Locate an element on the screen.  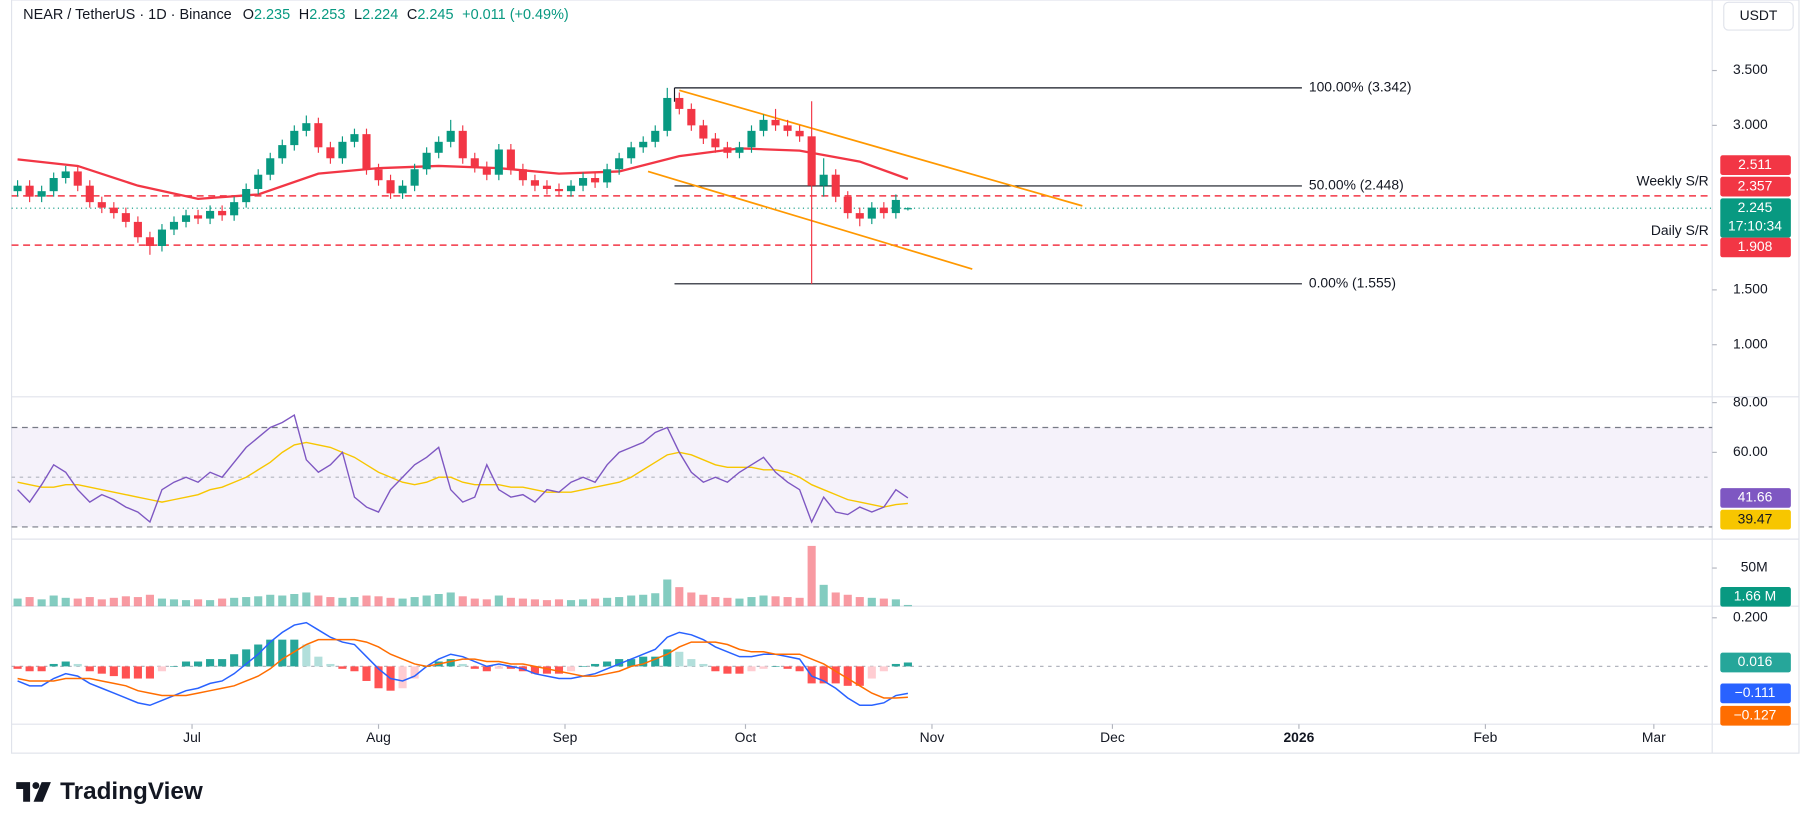
level-price-tag: 1.908 is located at coordinates (1755, 246).